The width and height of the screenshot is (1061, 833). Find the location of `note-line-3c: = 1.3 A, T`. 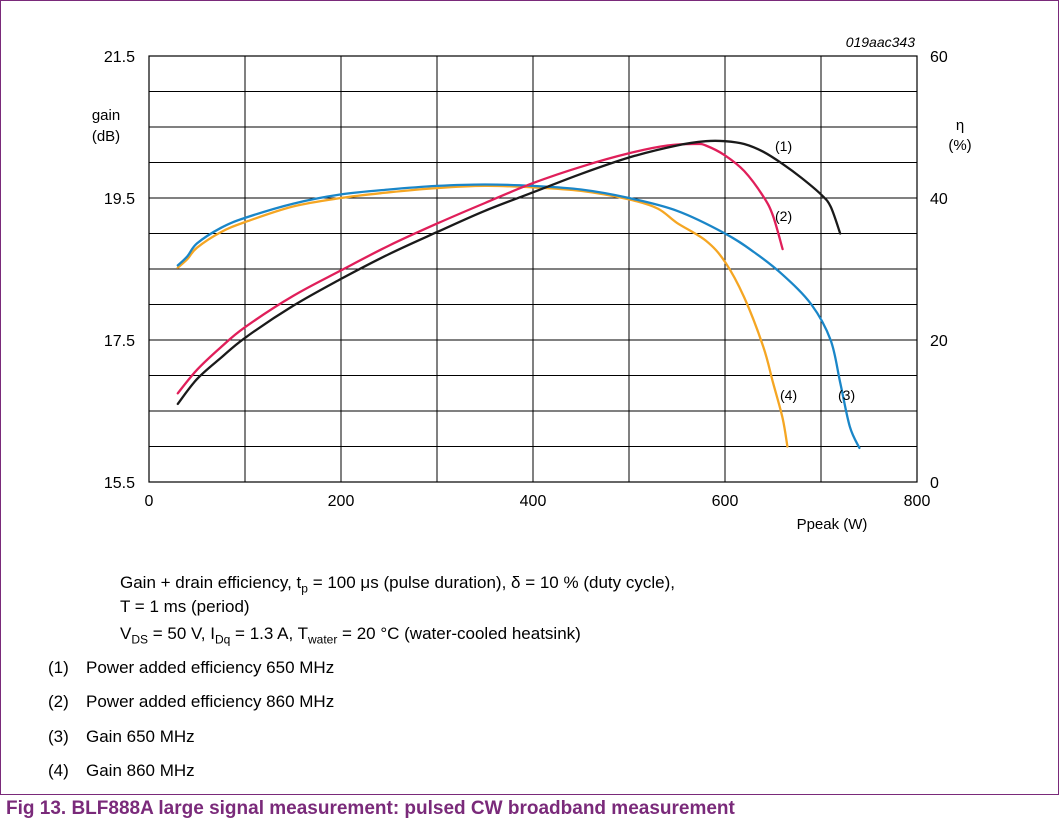

note-line-3c: = 1.3 A, T is located at coordinates (269, 633).